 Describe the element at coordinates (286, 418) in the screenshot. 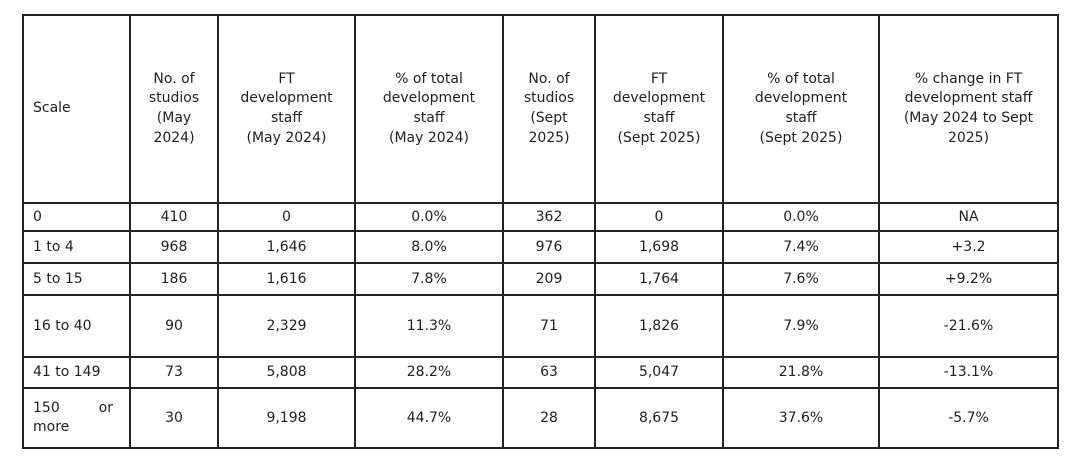

I see `cell-ft-staff-may: 9,198` at that location.